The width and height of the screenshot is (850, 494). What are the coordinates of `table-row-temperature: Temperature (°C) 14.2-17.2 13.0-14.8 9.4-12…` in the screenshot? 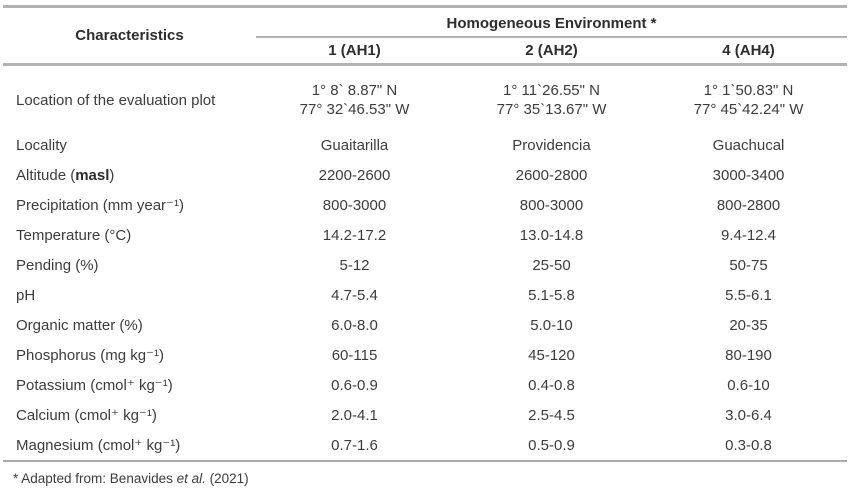 It's located at (425, 235).